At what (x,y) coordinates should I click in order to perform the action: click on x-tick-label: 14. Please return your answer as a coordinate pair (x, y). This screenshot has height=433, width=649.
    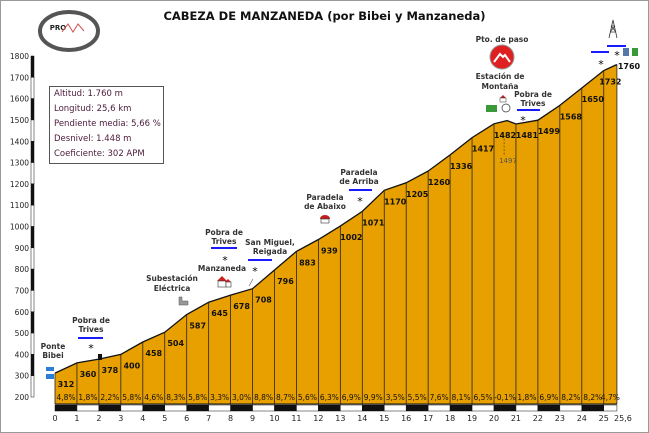
    Looking at the image, I should click on (362, 418).